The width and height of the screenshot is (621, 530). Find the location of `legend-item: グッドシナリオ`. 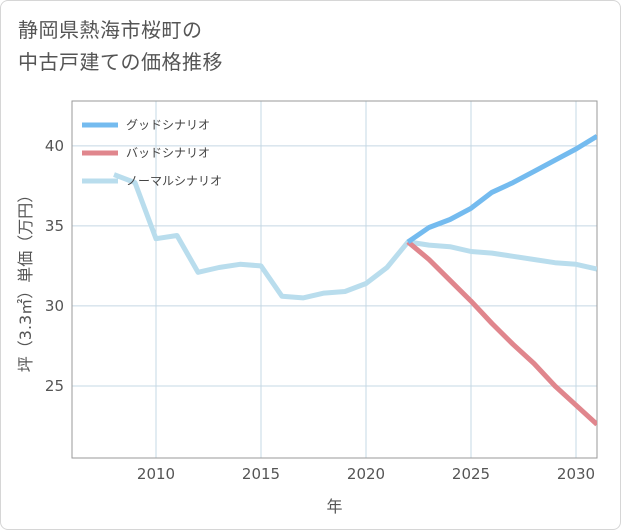

legend-item: グッドシナリオ is located at coordinates (146, 125).